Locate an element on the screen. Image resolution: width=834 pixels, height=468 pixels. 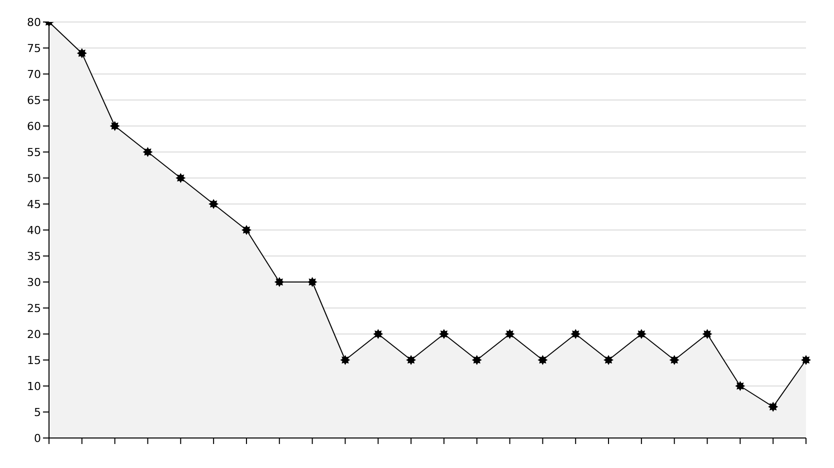
y-tick-label: 65 is located at coordinates (34, 100).